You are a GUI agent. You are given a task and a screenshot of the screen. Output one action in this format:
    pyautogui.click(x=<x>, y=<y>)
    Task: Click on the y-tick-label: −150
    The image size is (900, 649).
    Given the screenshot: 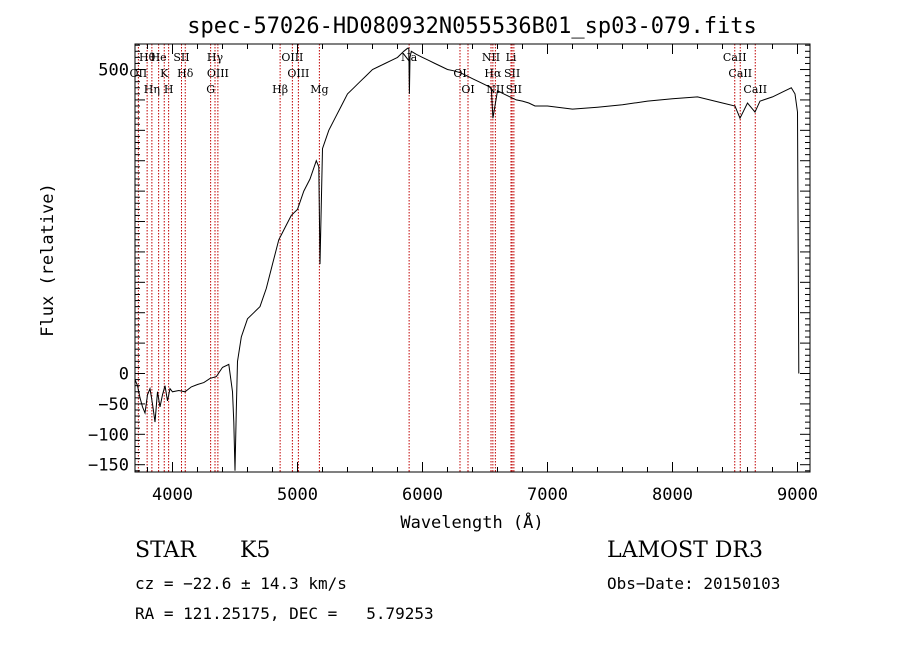 What is the action you would take?
    pyautogui.click(x=108, y=466)
    